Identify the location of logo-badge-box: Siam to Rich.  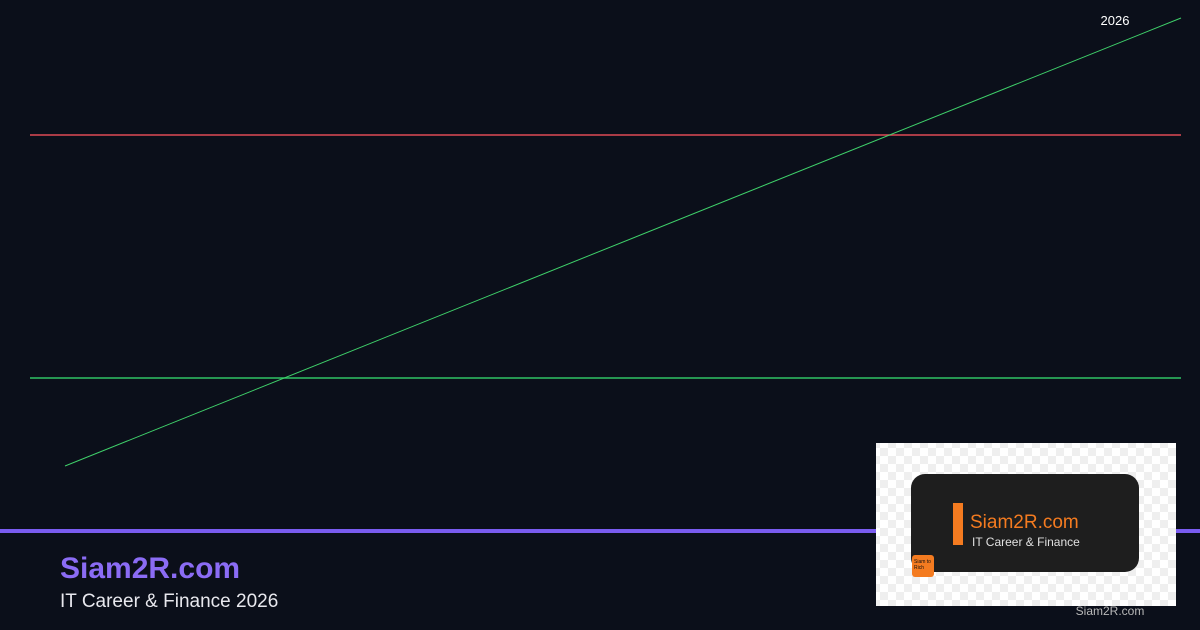
(922, 565).